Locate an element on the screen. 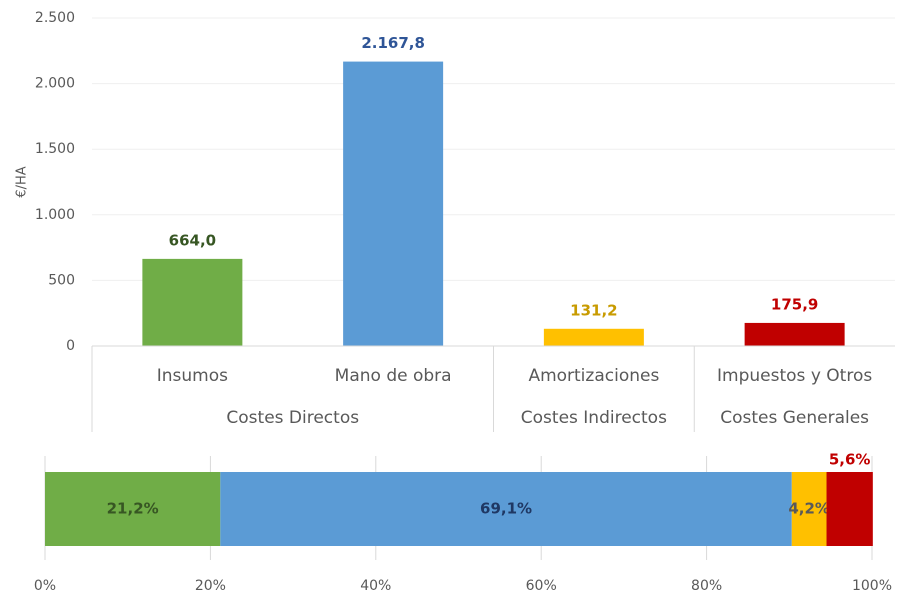 Image resolution: width=897 pixels, height=596 pixels. x-tick-label: 0% is located at coordinates (45, 586).